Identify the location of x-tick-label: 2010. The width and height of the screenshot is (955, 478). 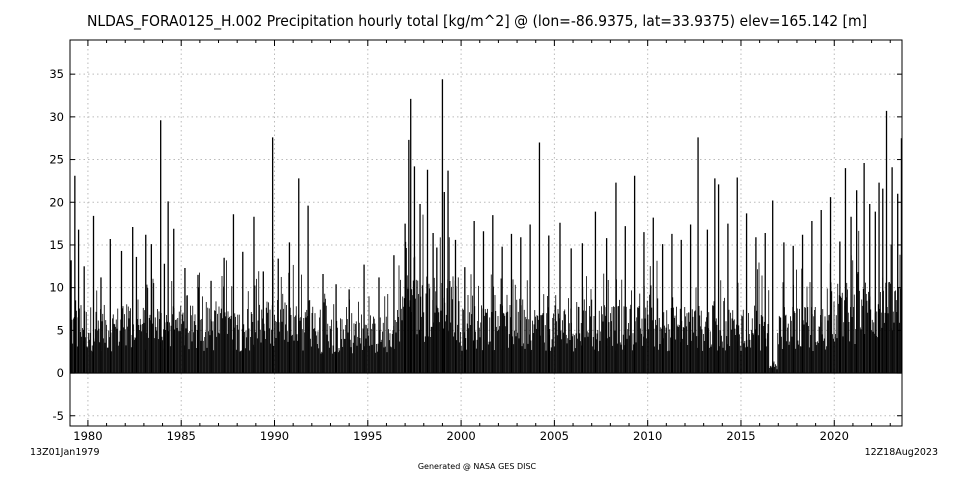
(647, 436).